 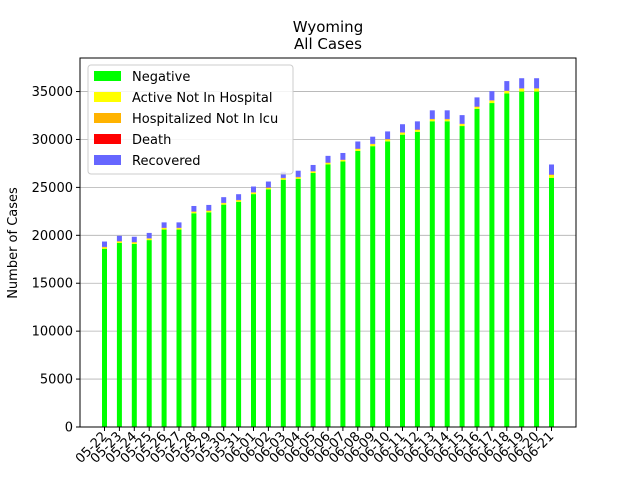 I want to click on y-tick-label: 20000, so click(x=52, y=236).